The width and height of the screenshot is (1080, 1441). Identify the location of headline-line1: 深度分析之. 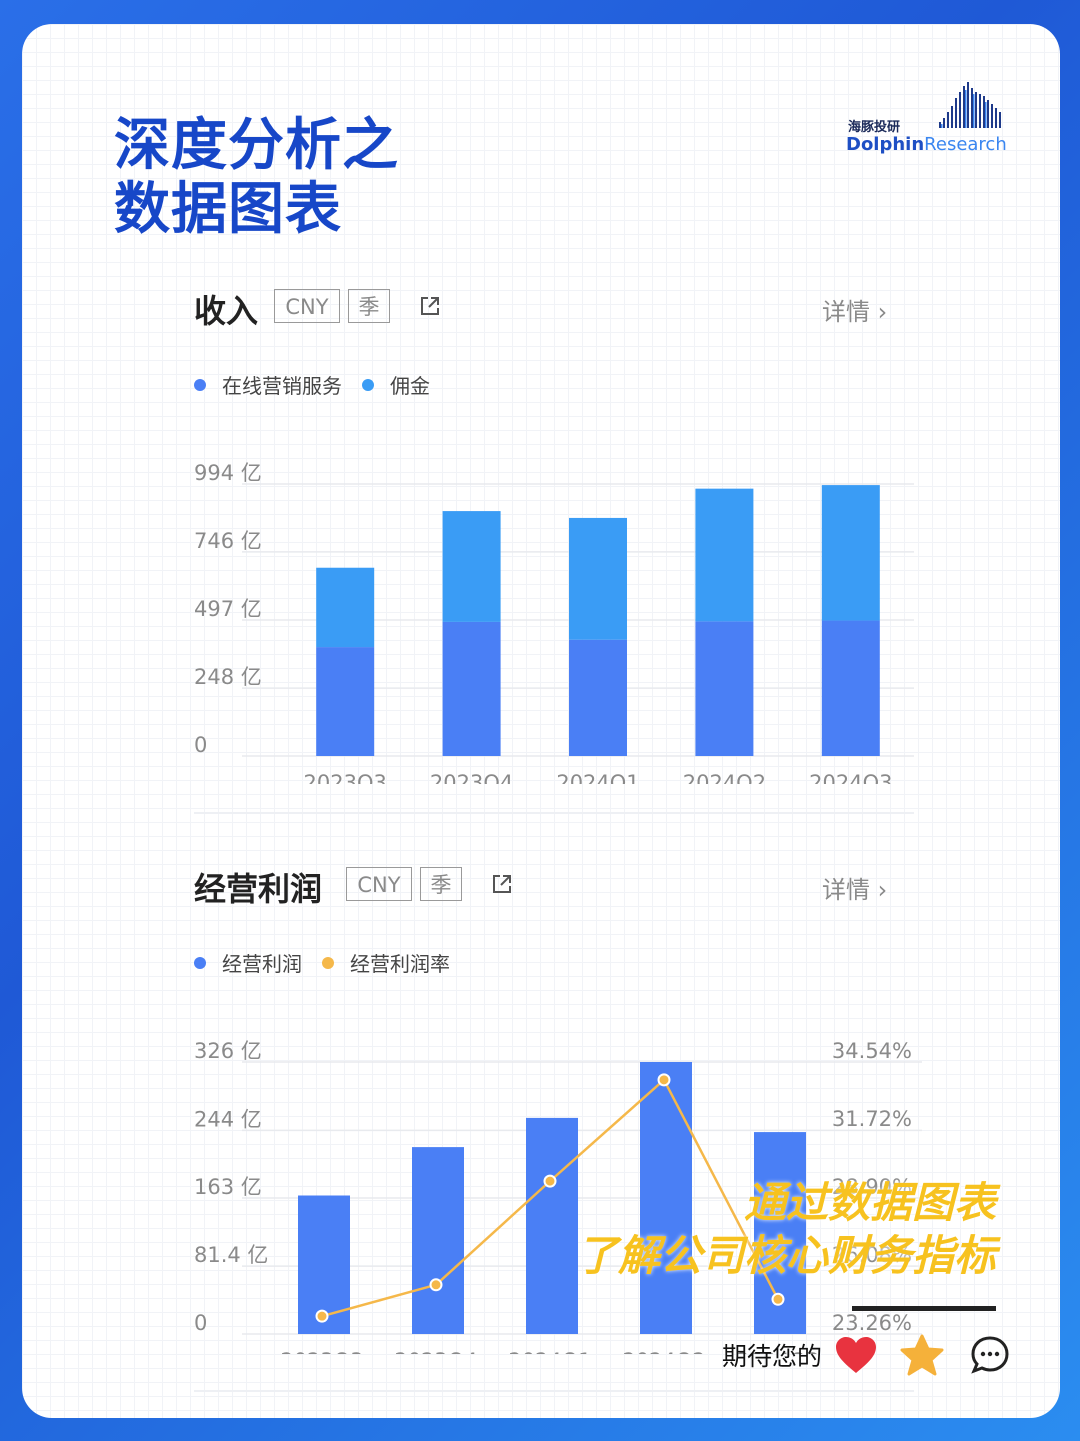
(256, 145).